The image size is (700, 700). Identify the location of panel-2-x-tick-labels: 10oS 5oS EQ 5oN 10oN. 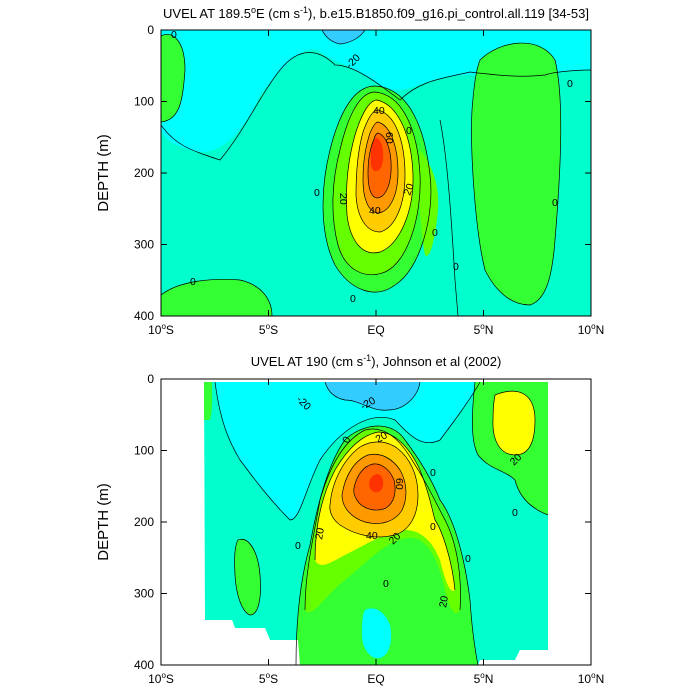
(376, 678).